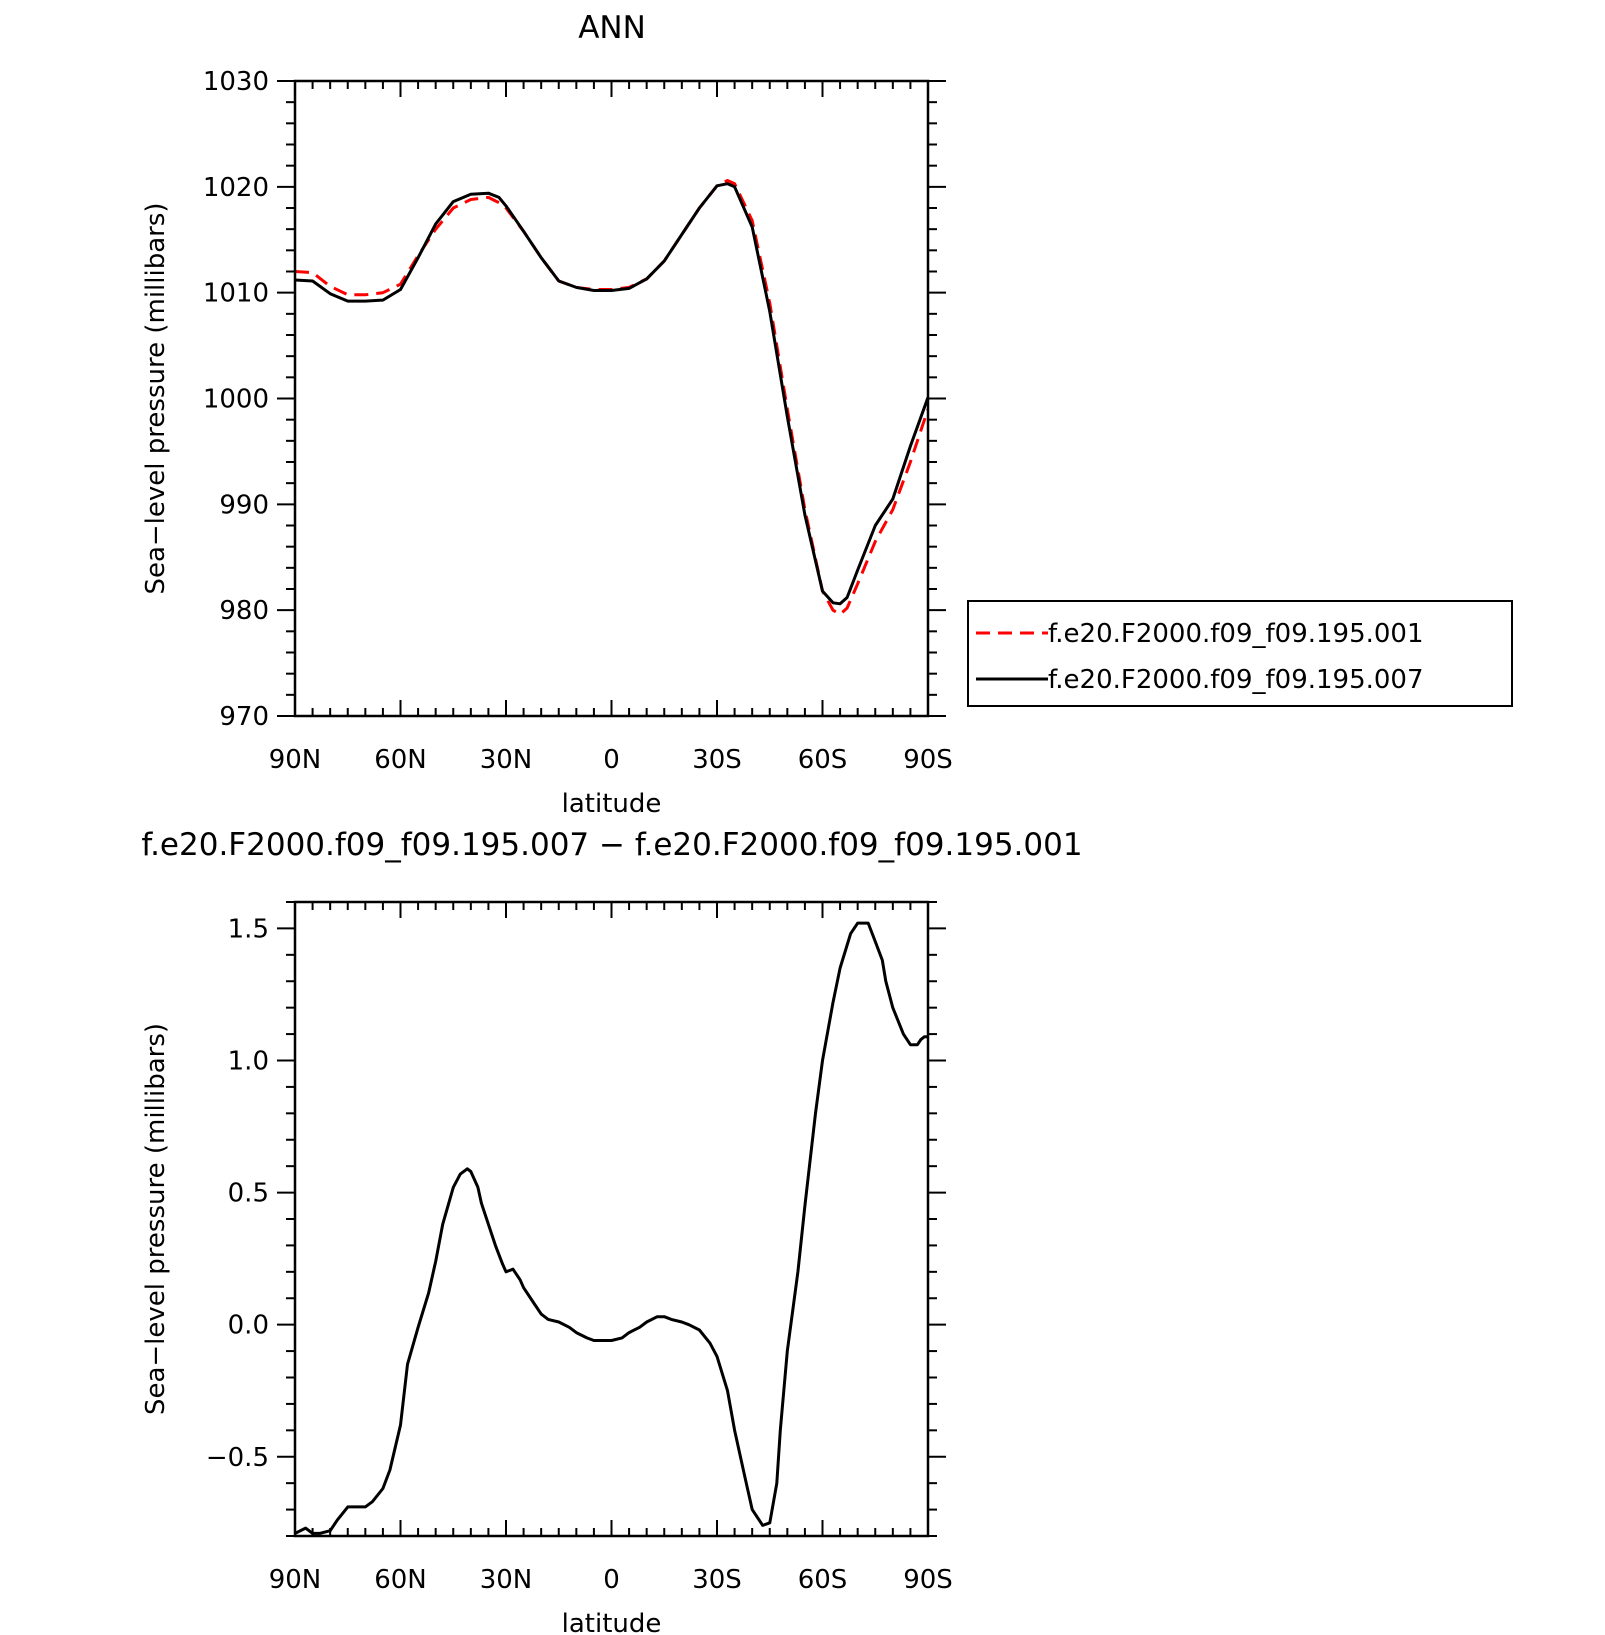  What do you see at coordinates (244, 717) in the screenshot?
I see `y-tick-label: 970` at bounding box center [244, 717].